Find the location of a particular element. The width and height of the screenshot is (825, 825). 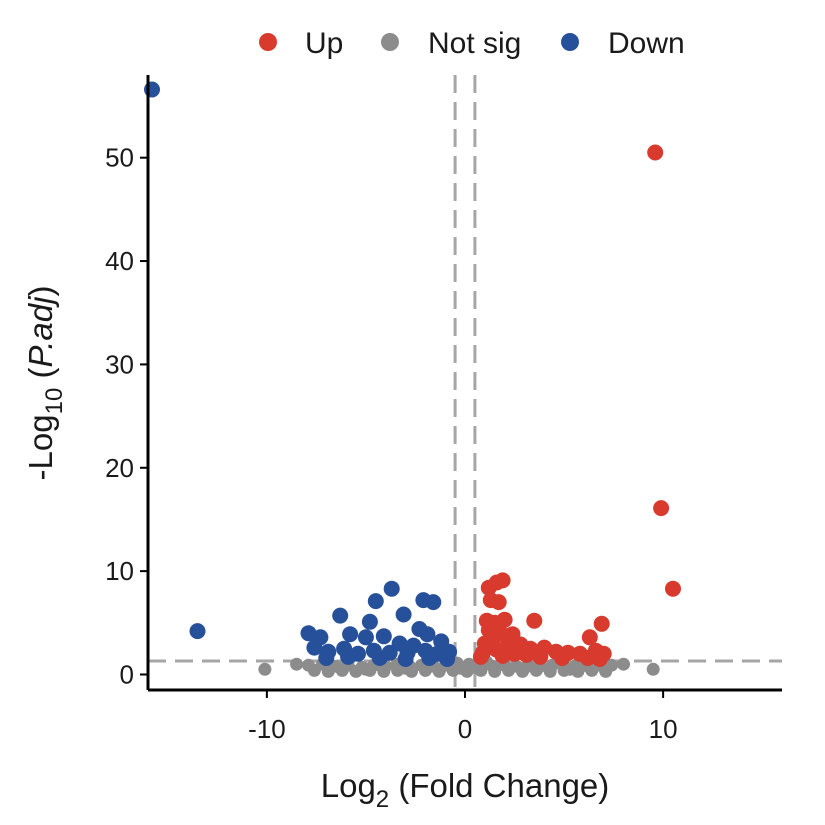

x-axis-ticks: -10 0 10 is located at coordinates (463, 717).